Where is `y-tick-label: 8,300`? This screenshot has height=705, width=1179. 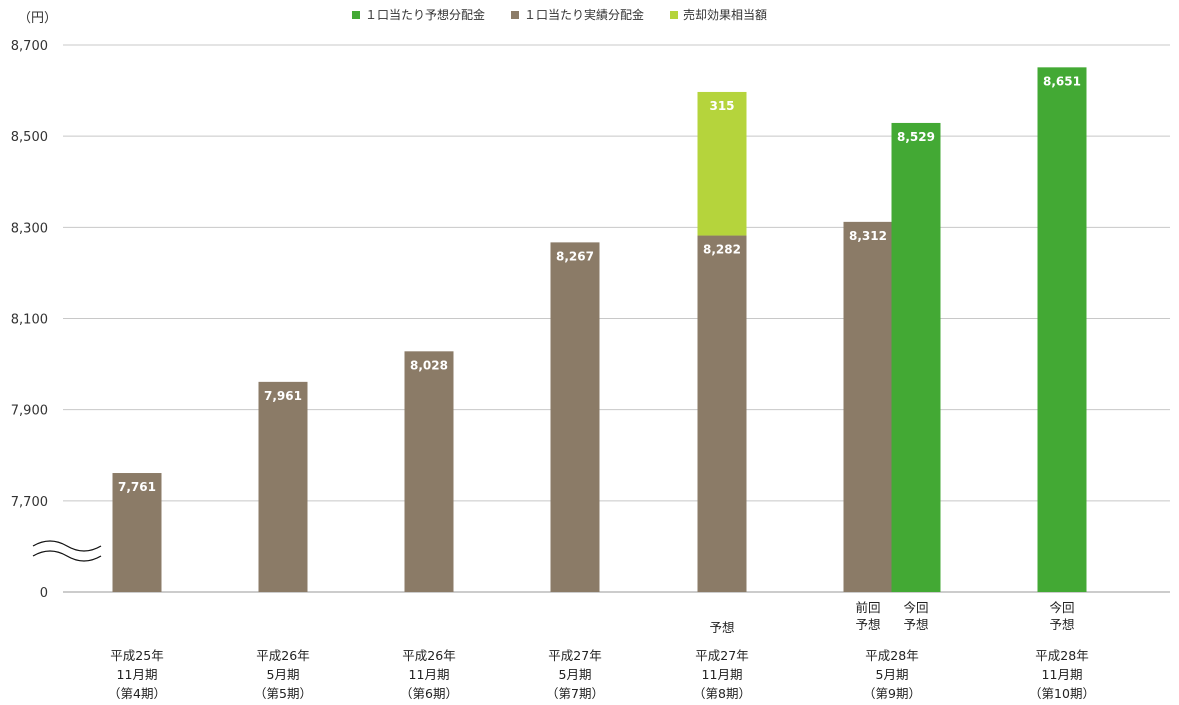
y-tick-label: 8,300 is located at coordinates (29, 228).